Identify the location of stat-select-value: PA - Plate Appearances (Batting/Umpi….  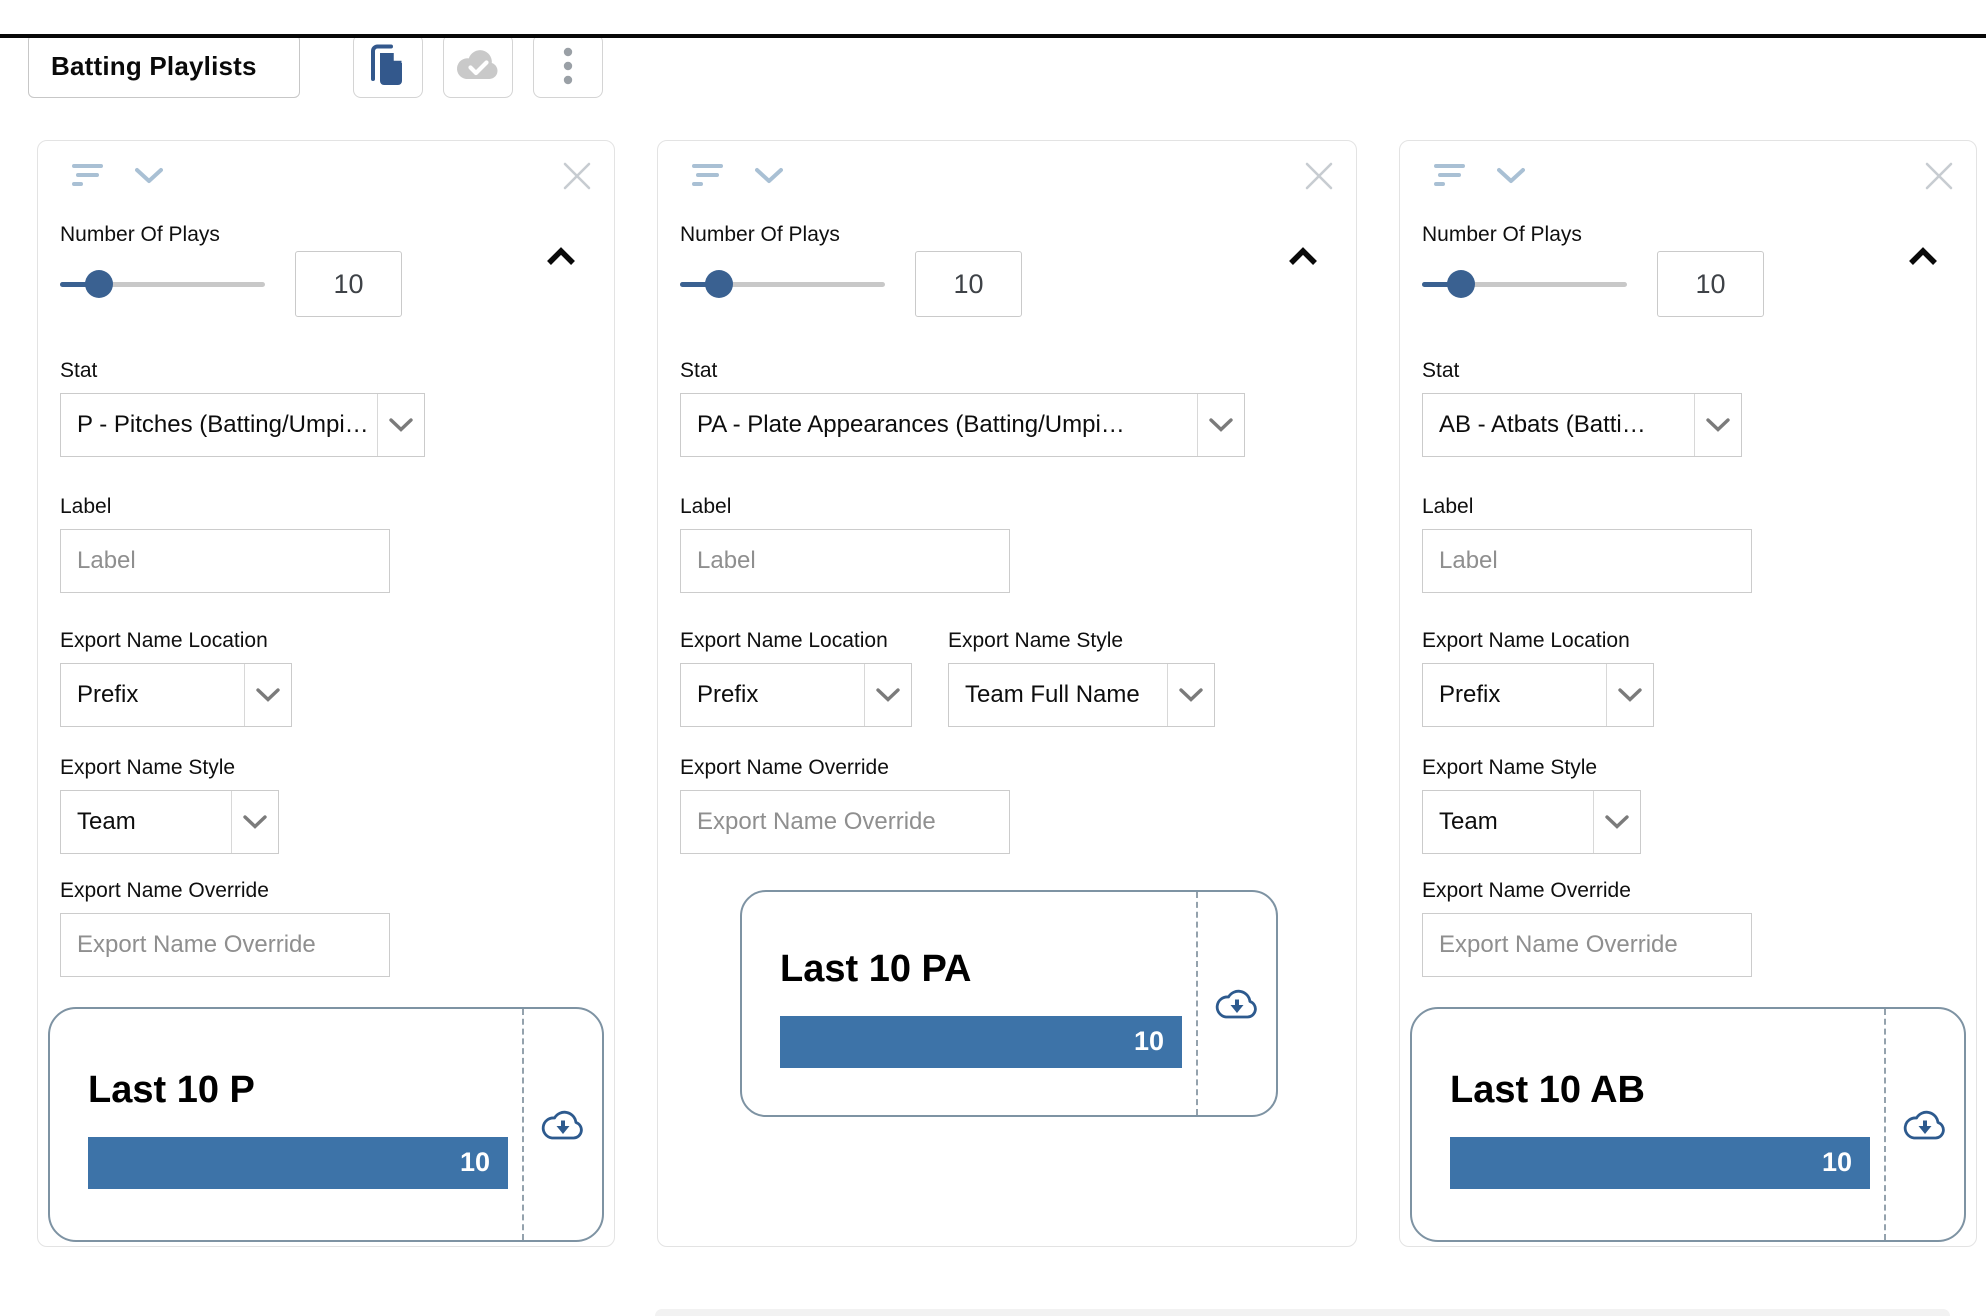
(911, 424).